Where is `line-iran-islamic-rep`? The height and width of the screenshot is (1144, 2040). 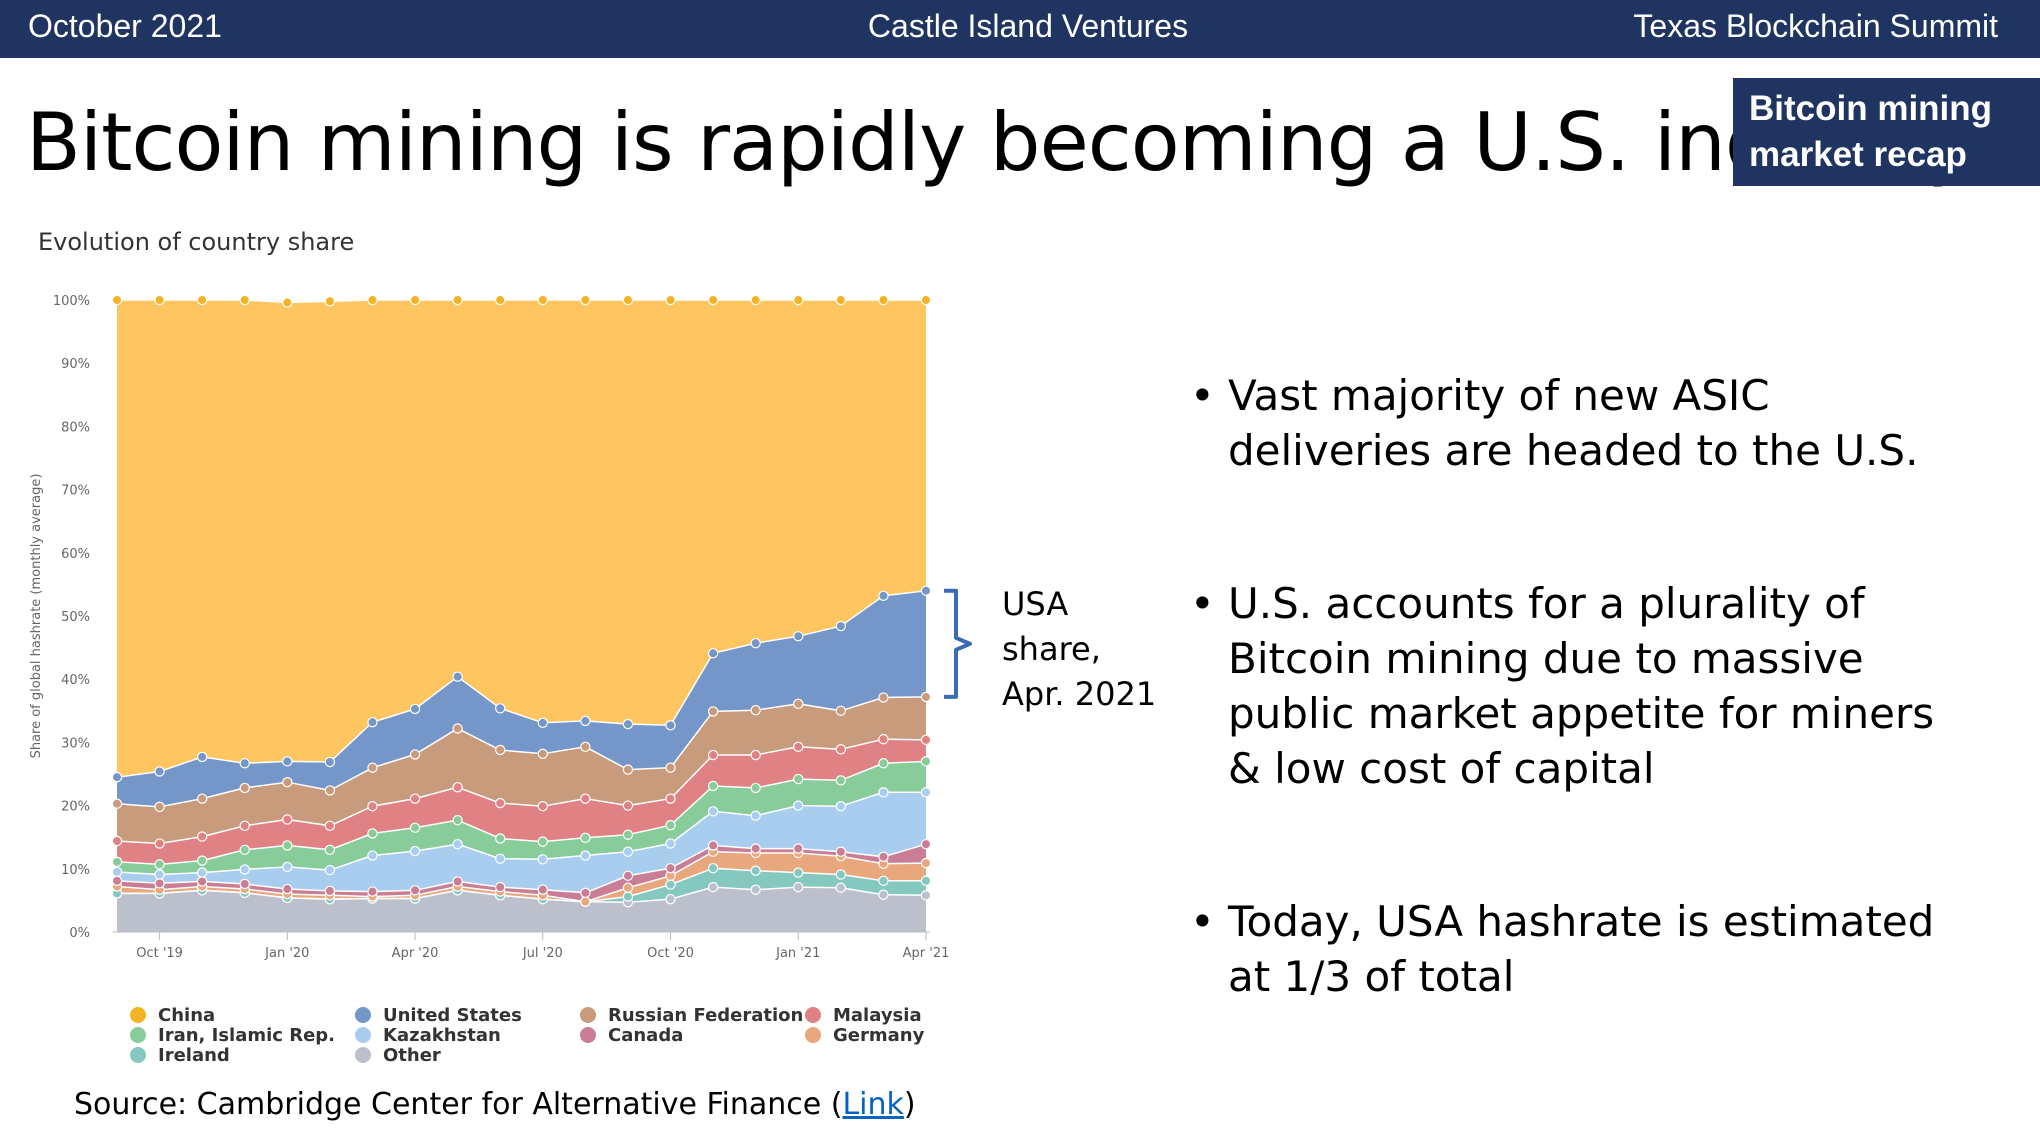 line-iran-islamic-rep is located at coordinates (521, 813).